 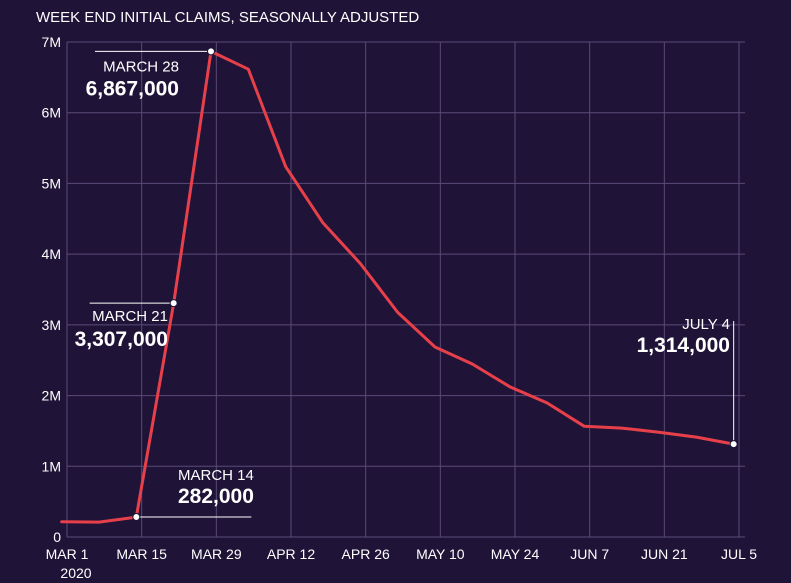 What do you see at coordinates (216, 475) in the screenshot?
I see `annotation-date: MARCH 14` at bounding box center [216, 475].